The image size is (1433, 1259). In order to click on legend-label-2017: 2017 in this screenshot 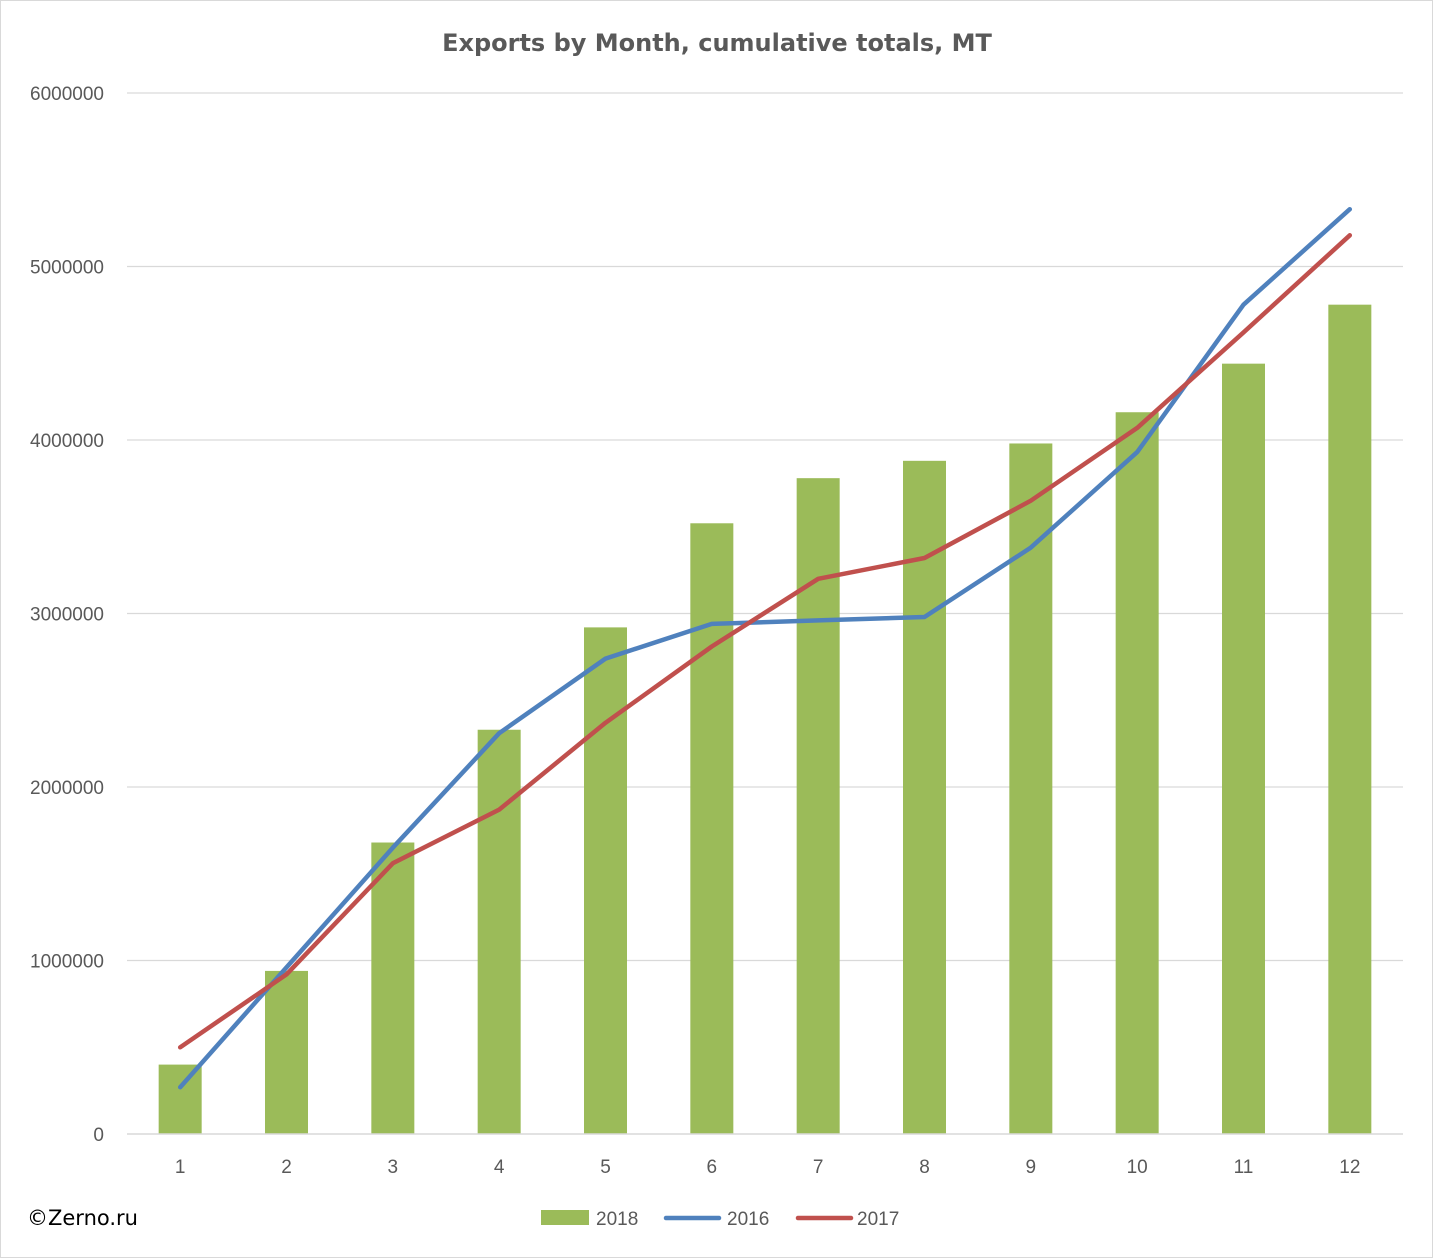, I will do `click(878, 1219)`.